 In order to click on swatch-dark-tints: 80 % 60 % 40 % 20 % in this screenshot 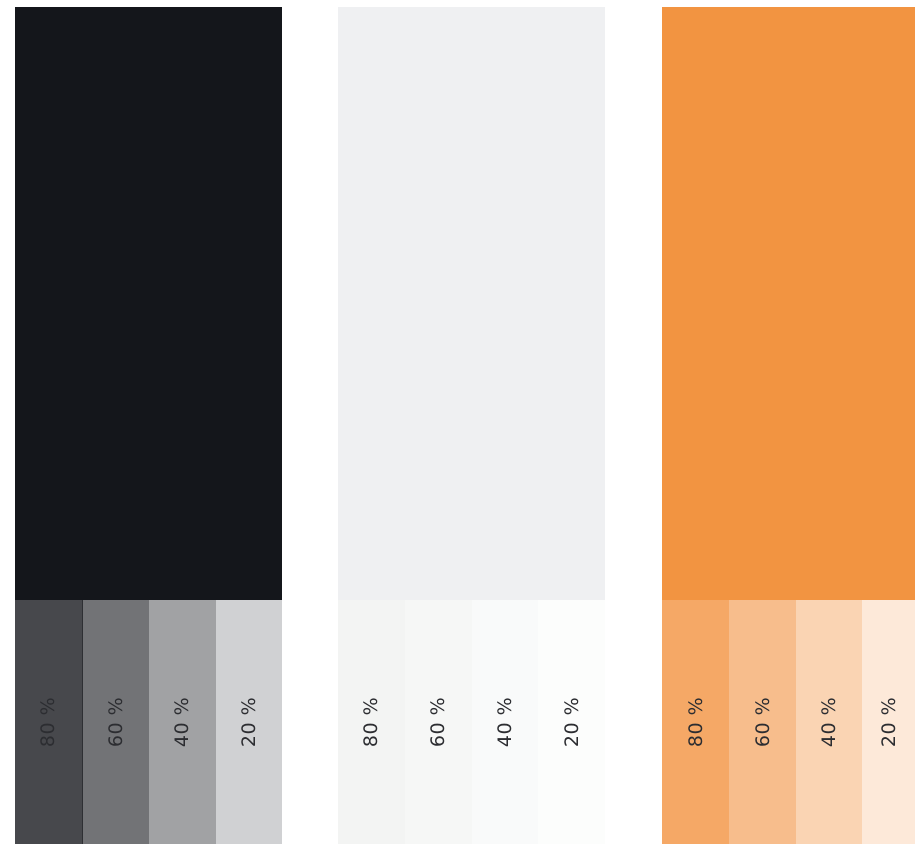, I will do `click(148, 722)`.